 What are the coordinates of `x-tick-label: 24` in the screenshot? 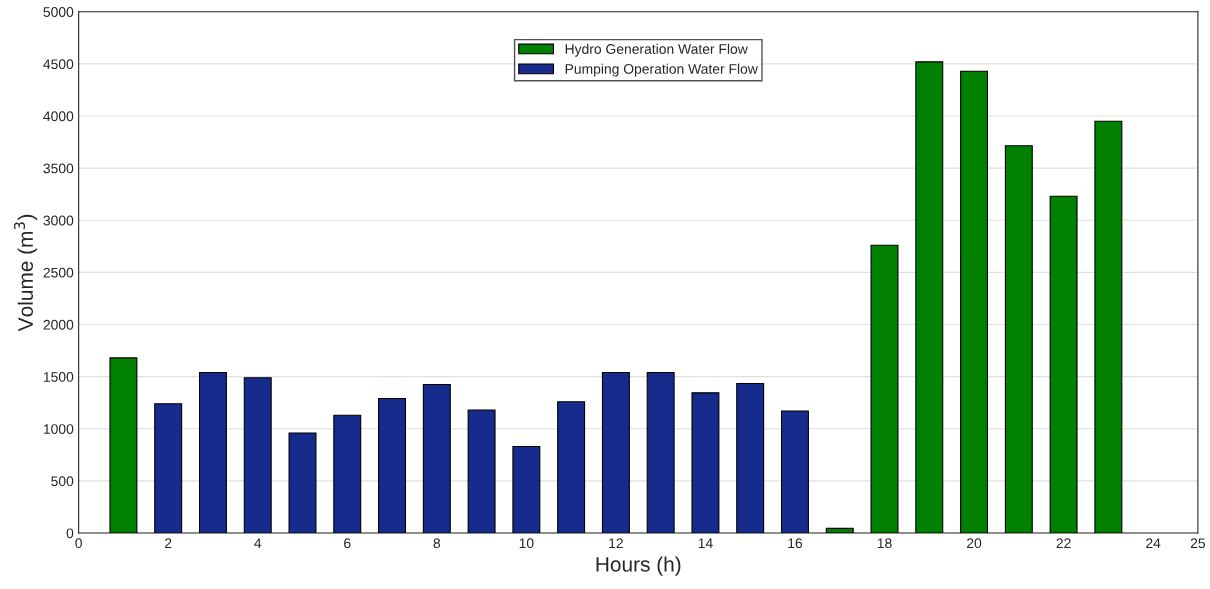 It's located at (1153, 543).